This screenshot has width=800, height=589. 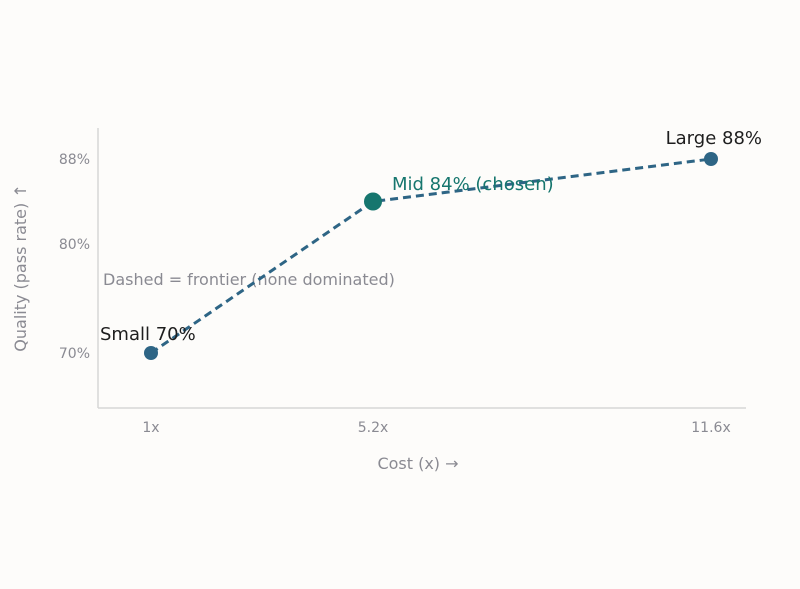 What do you see at coordinates (148, 334) in the screenshot?
I see `point-label-small: Small 70%` at bounding box center [148, 334].